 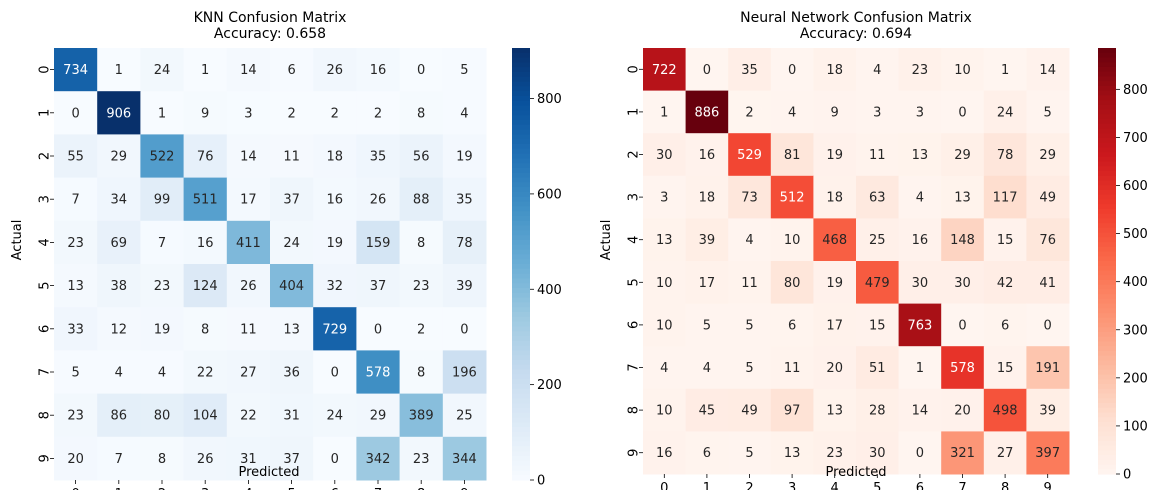 What do you see at coordinates (834, 198) in the screenshot?
I see `cell-value-label: 18` at bounding box center [834, 198].